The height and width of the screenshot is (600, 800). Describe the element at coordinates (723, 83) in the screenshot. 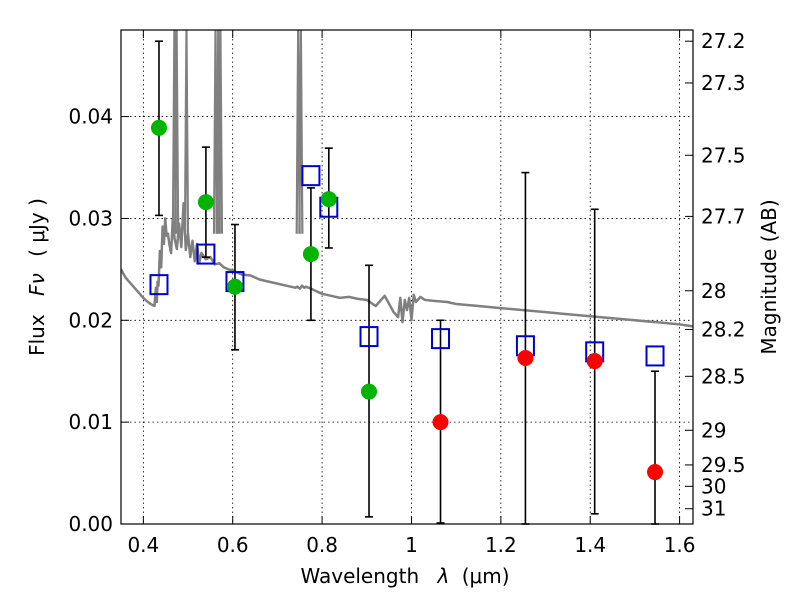

I see `y2-tick-label: 27.3` at that location.